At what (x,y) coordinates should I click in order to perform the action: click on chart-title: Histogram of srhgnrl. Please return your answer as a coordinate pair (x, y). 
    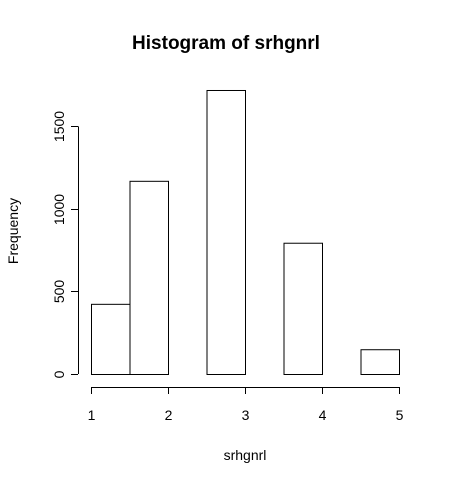
    Looking at the image, I should click on (226, 43).